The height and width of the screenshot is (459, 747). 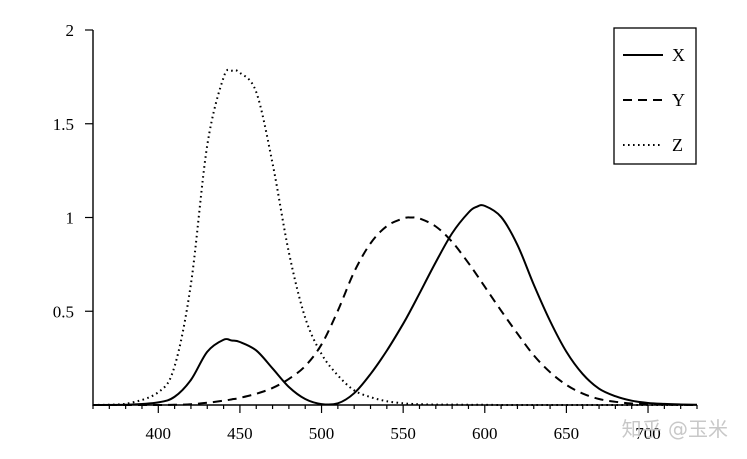 What do you see at coordinates (675, 429) in the screenshot?
I see `watermark: 知乎 @玉米` at bounding box center [675, 429].